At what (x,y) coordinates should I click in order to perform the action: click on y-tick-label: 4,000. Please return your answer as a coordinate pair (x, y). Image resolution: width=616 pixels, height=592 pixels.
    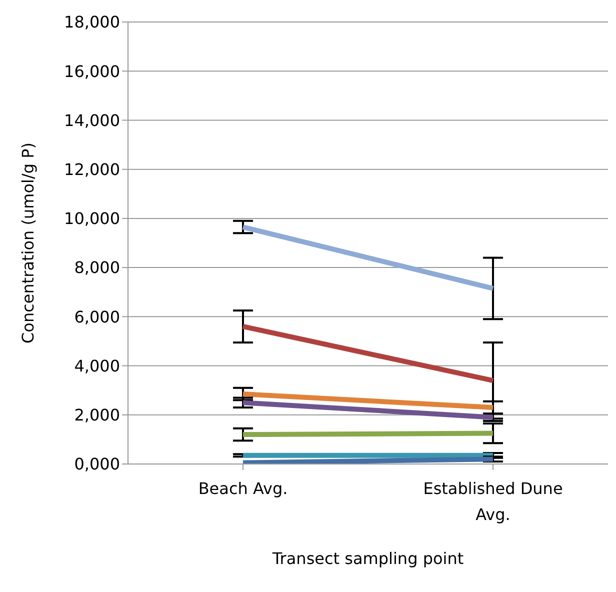
    Looking at the image, I should click on (97, 366).